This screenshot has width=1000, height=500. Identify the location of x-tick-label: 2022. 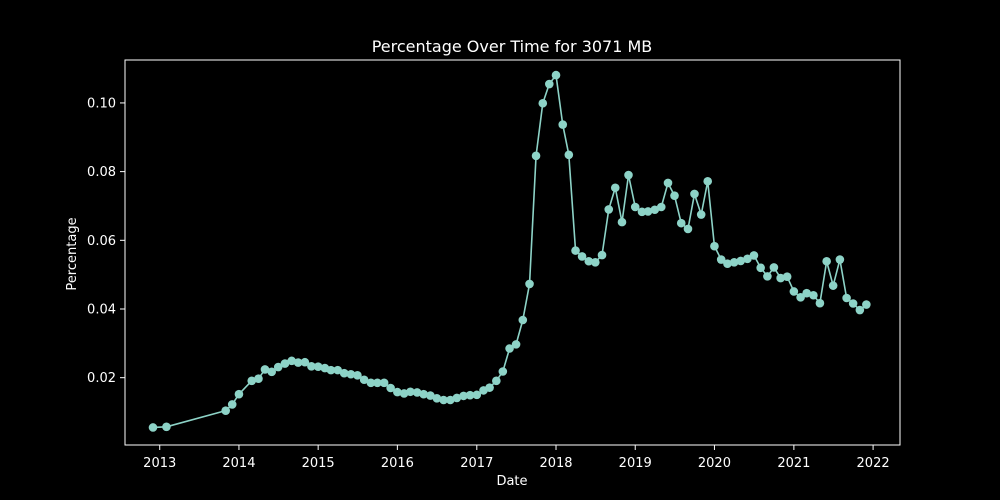
(873, 463).